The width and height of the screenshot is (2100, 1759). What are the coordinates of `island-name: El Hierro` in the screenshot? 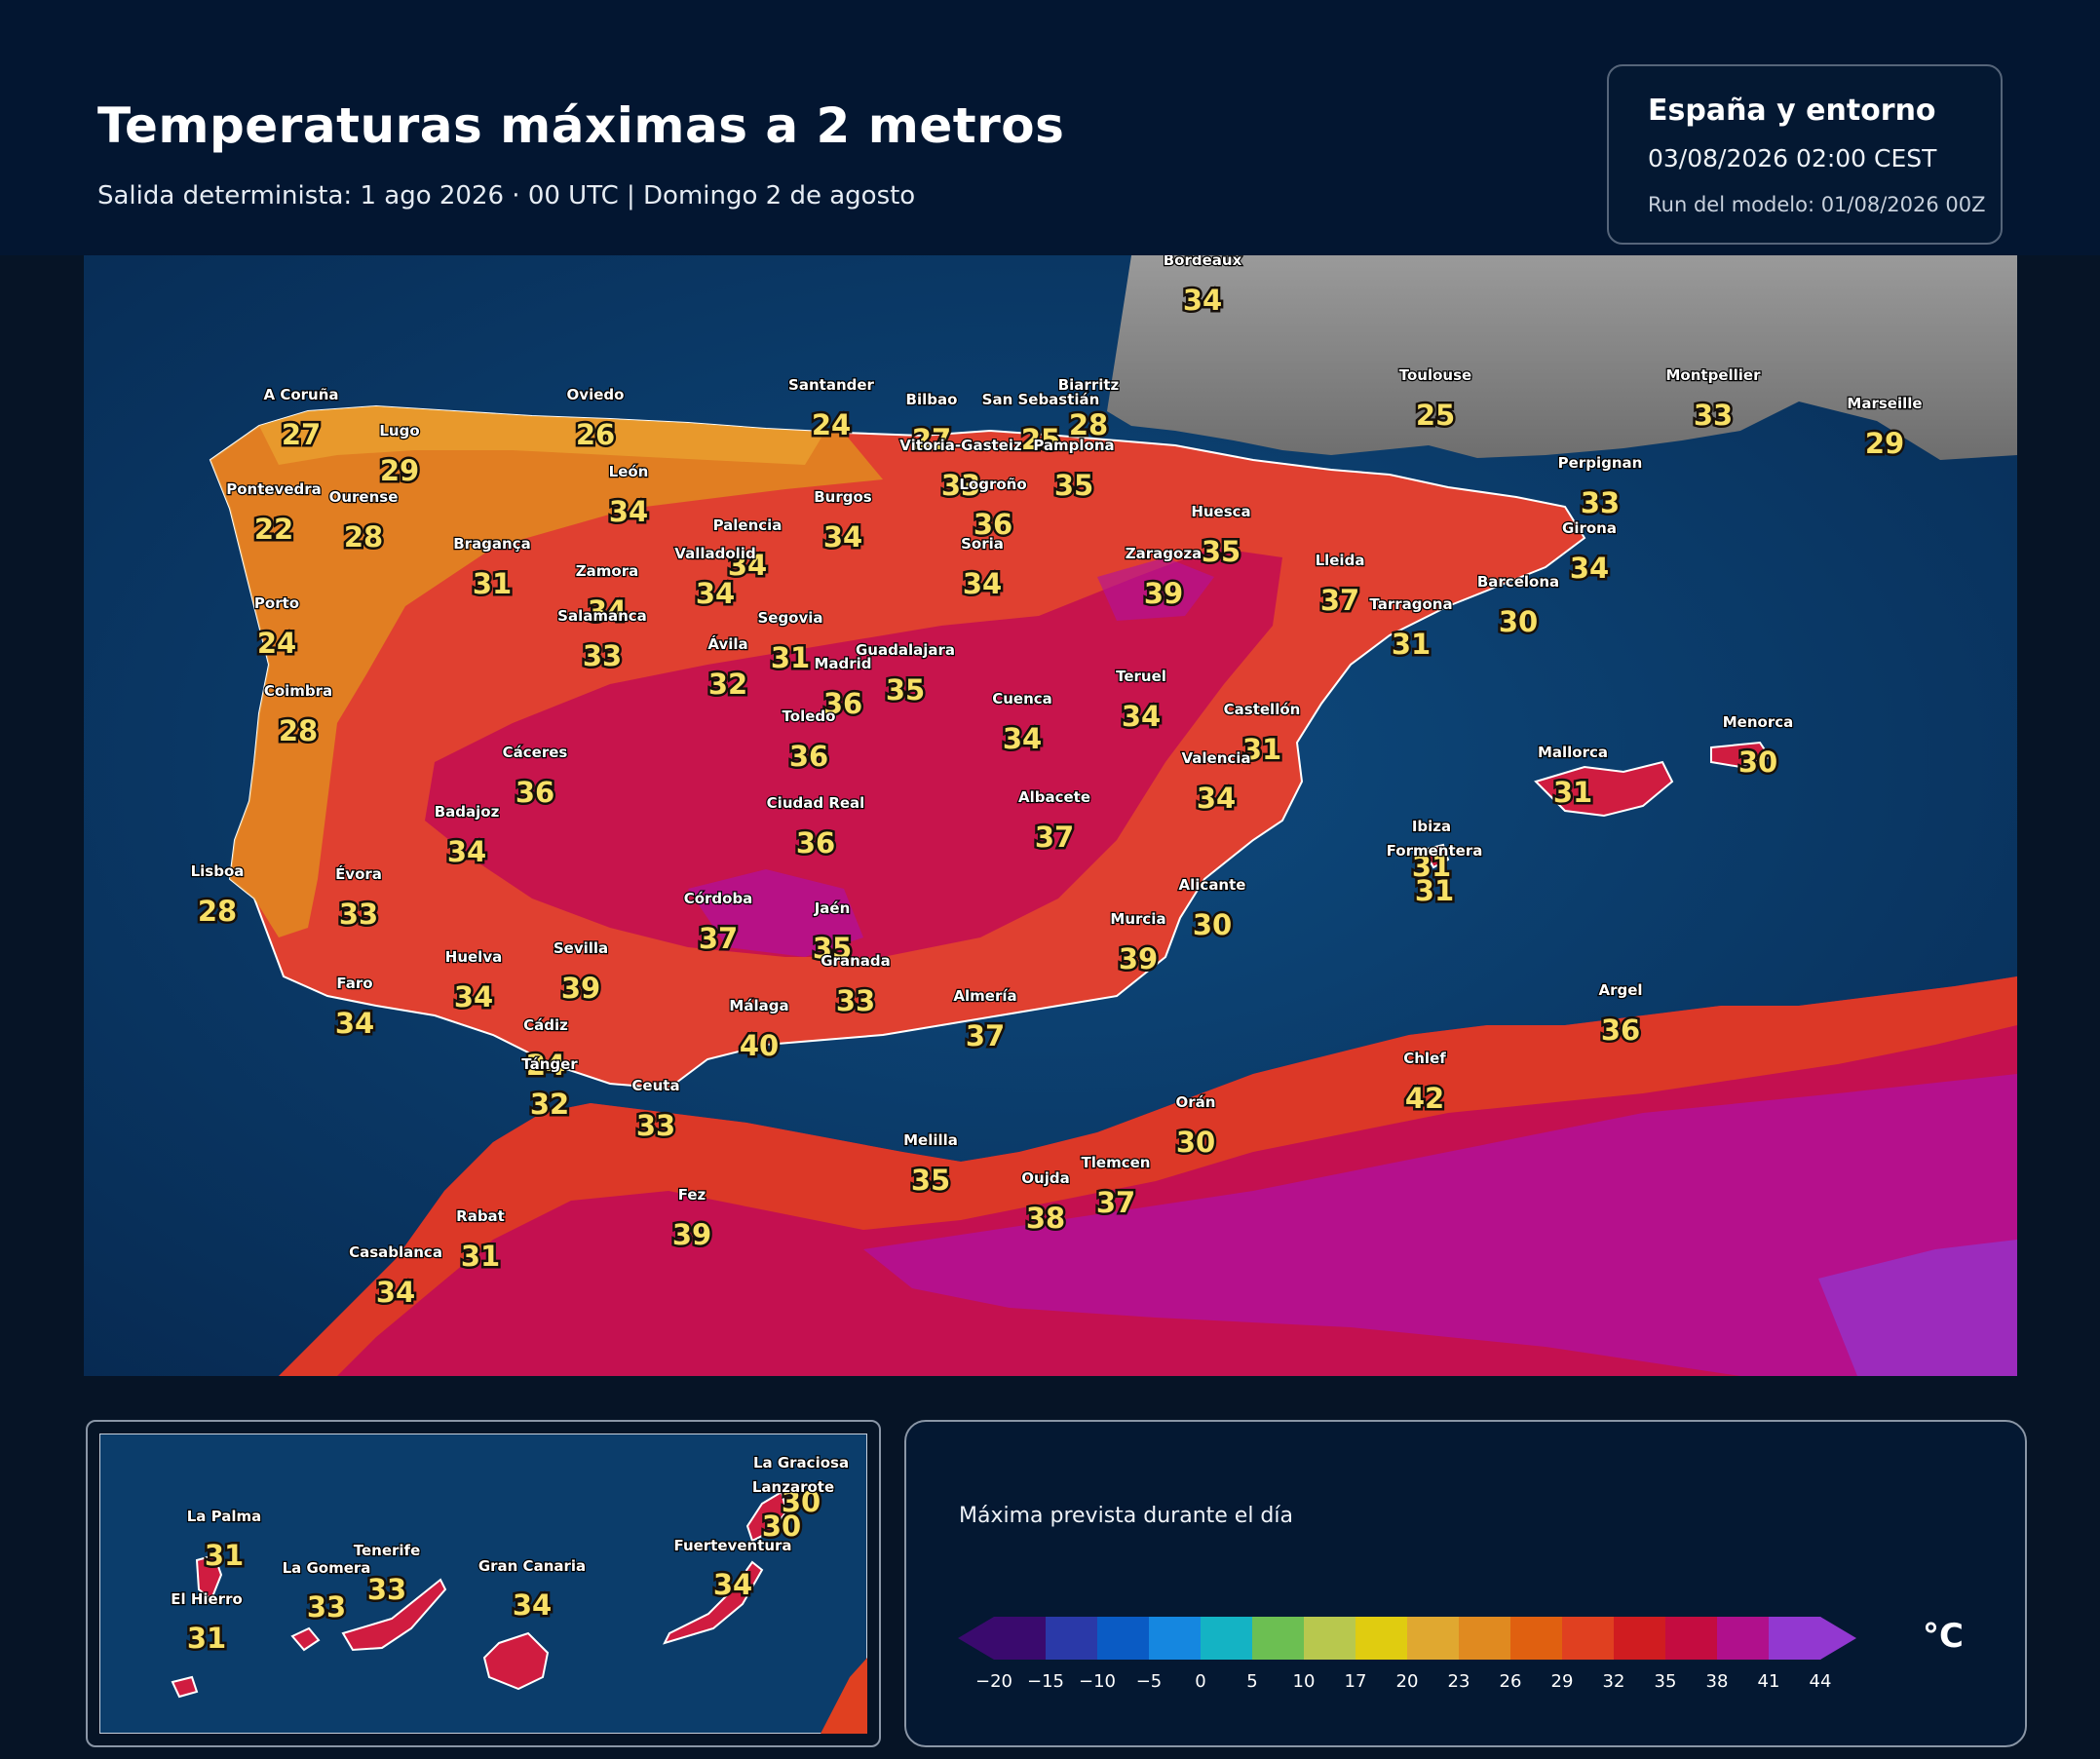 It's located at (207, 1599).